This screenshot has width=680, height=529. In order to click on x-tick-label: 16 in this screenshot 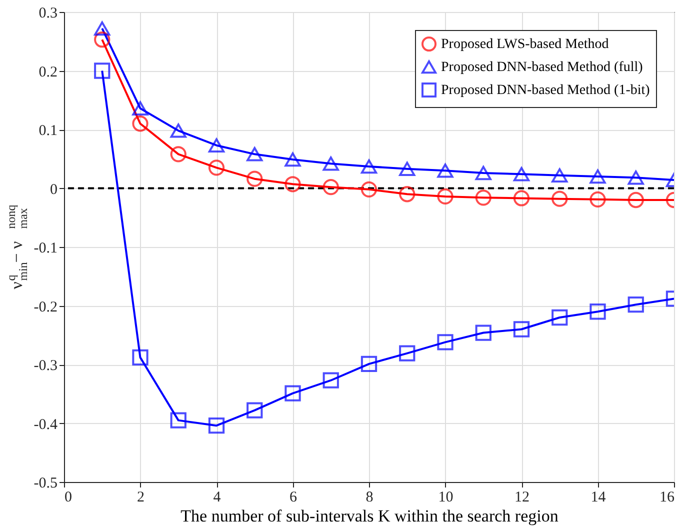, I will do `click(667, 498)`.